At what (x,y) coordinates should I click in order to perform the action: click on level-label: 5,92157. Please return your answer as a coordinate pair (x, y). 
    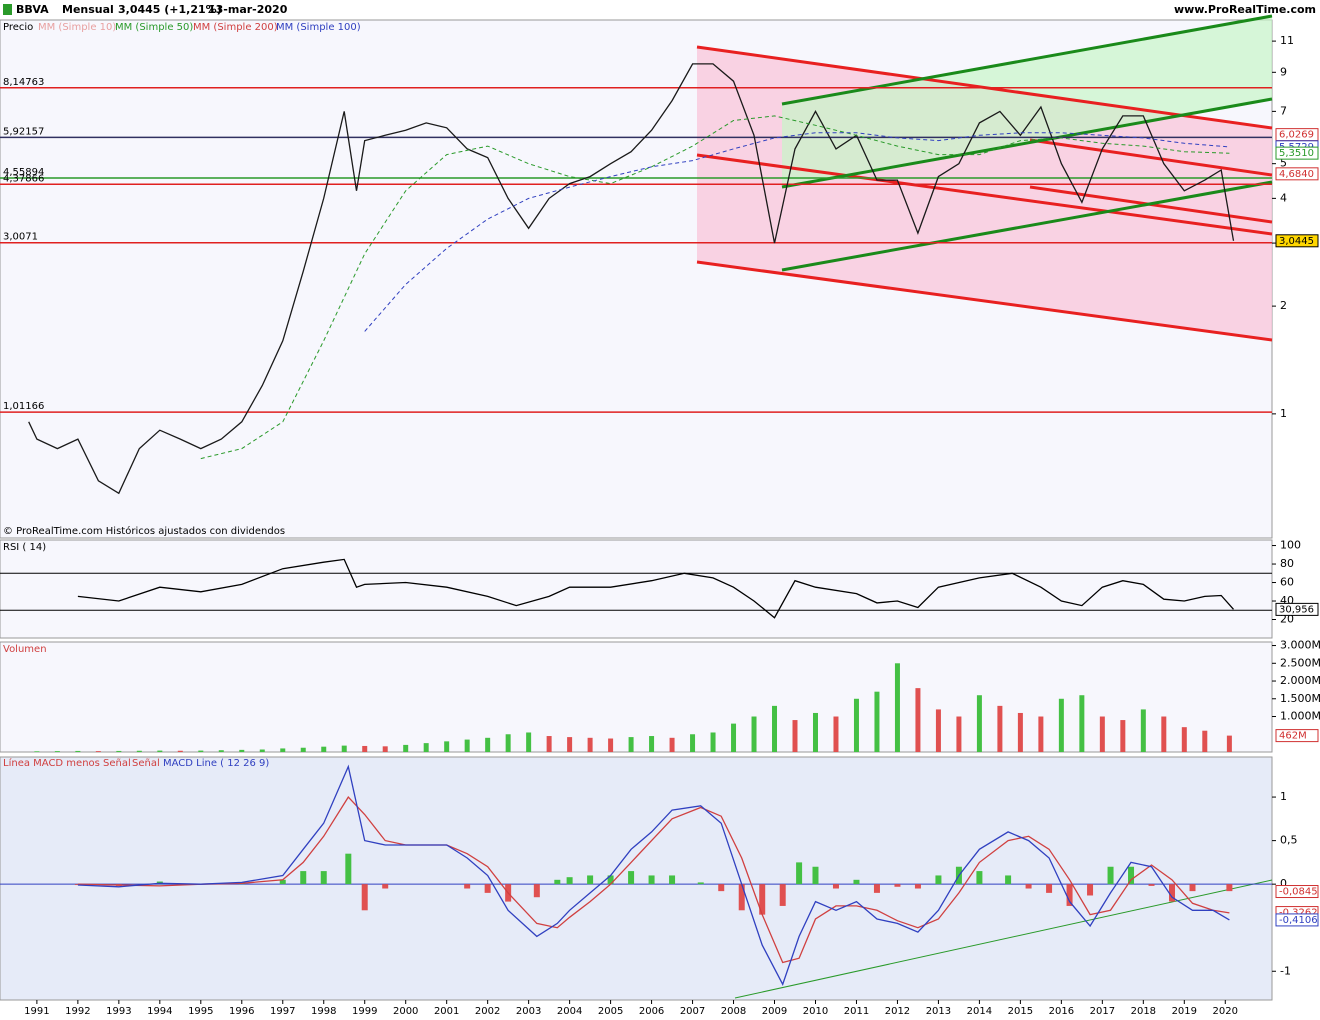
    Looking at the image, I should click on (23, 131).